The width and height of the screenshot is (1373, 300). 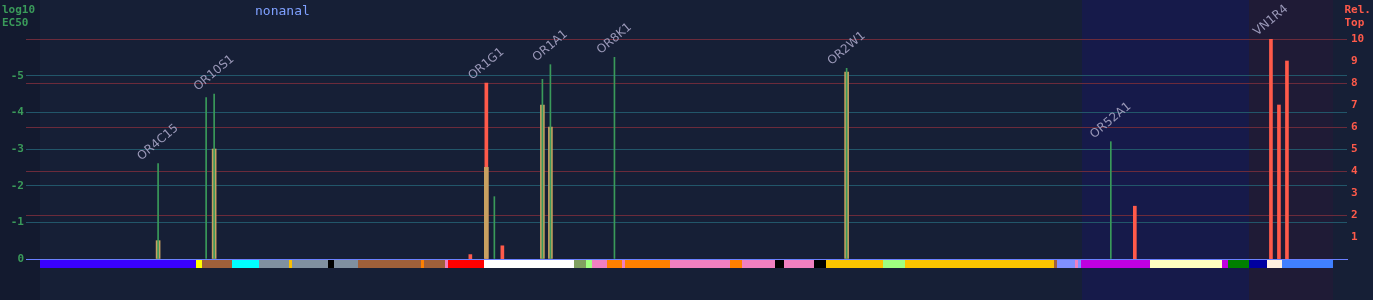 What do you see at coordinates (1354, 82) in the screenshot?
I see `y2-tick-label: 8` at bounding box center [1354, 82].